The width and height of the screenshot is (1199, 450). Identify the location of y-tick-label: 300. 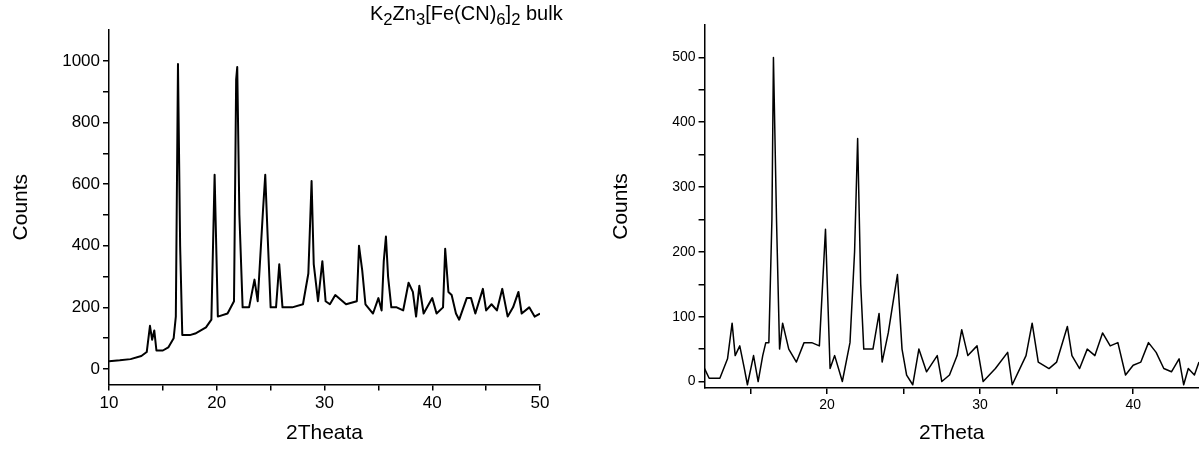
(684, 185).